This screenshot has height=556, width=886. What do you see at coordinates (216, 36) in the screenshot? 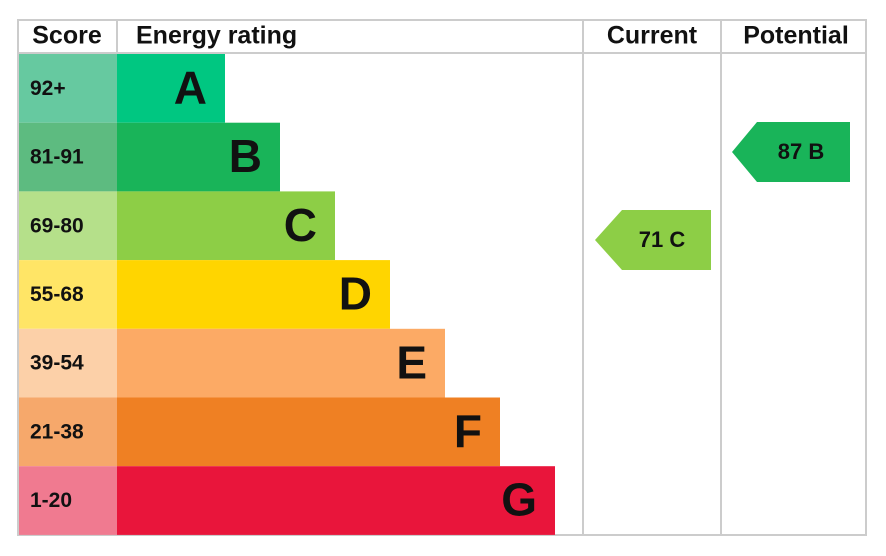
I see `rating-header: Energy rating` at bounding box center [216, 36].